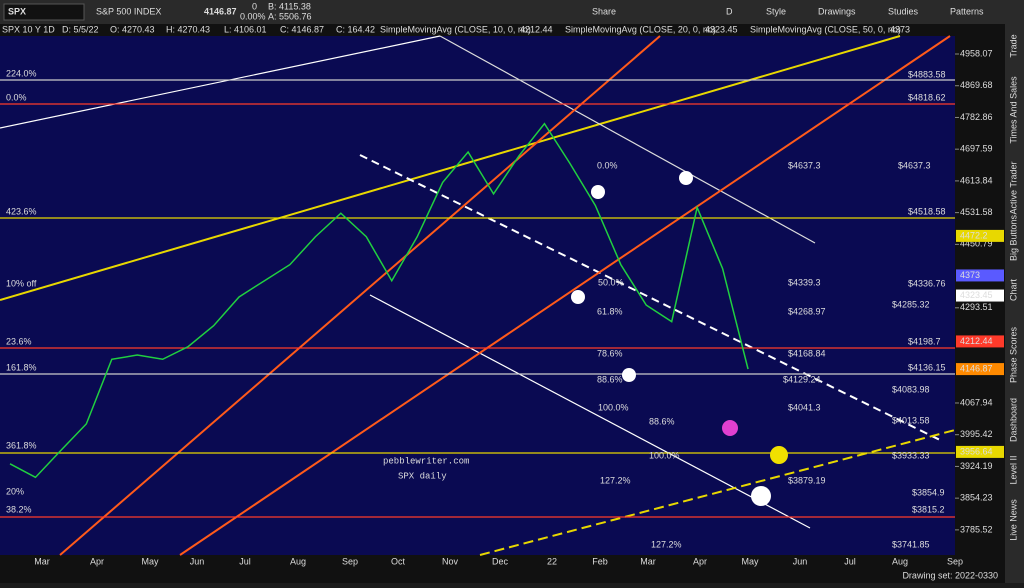 Image resolution: width=1024 pixels, height=588 pixels. What do you see at coordinates (289, 6) in the screenshot?
I see `bid: B: 4115.38` at bounding box center [289, 6].